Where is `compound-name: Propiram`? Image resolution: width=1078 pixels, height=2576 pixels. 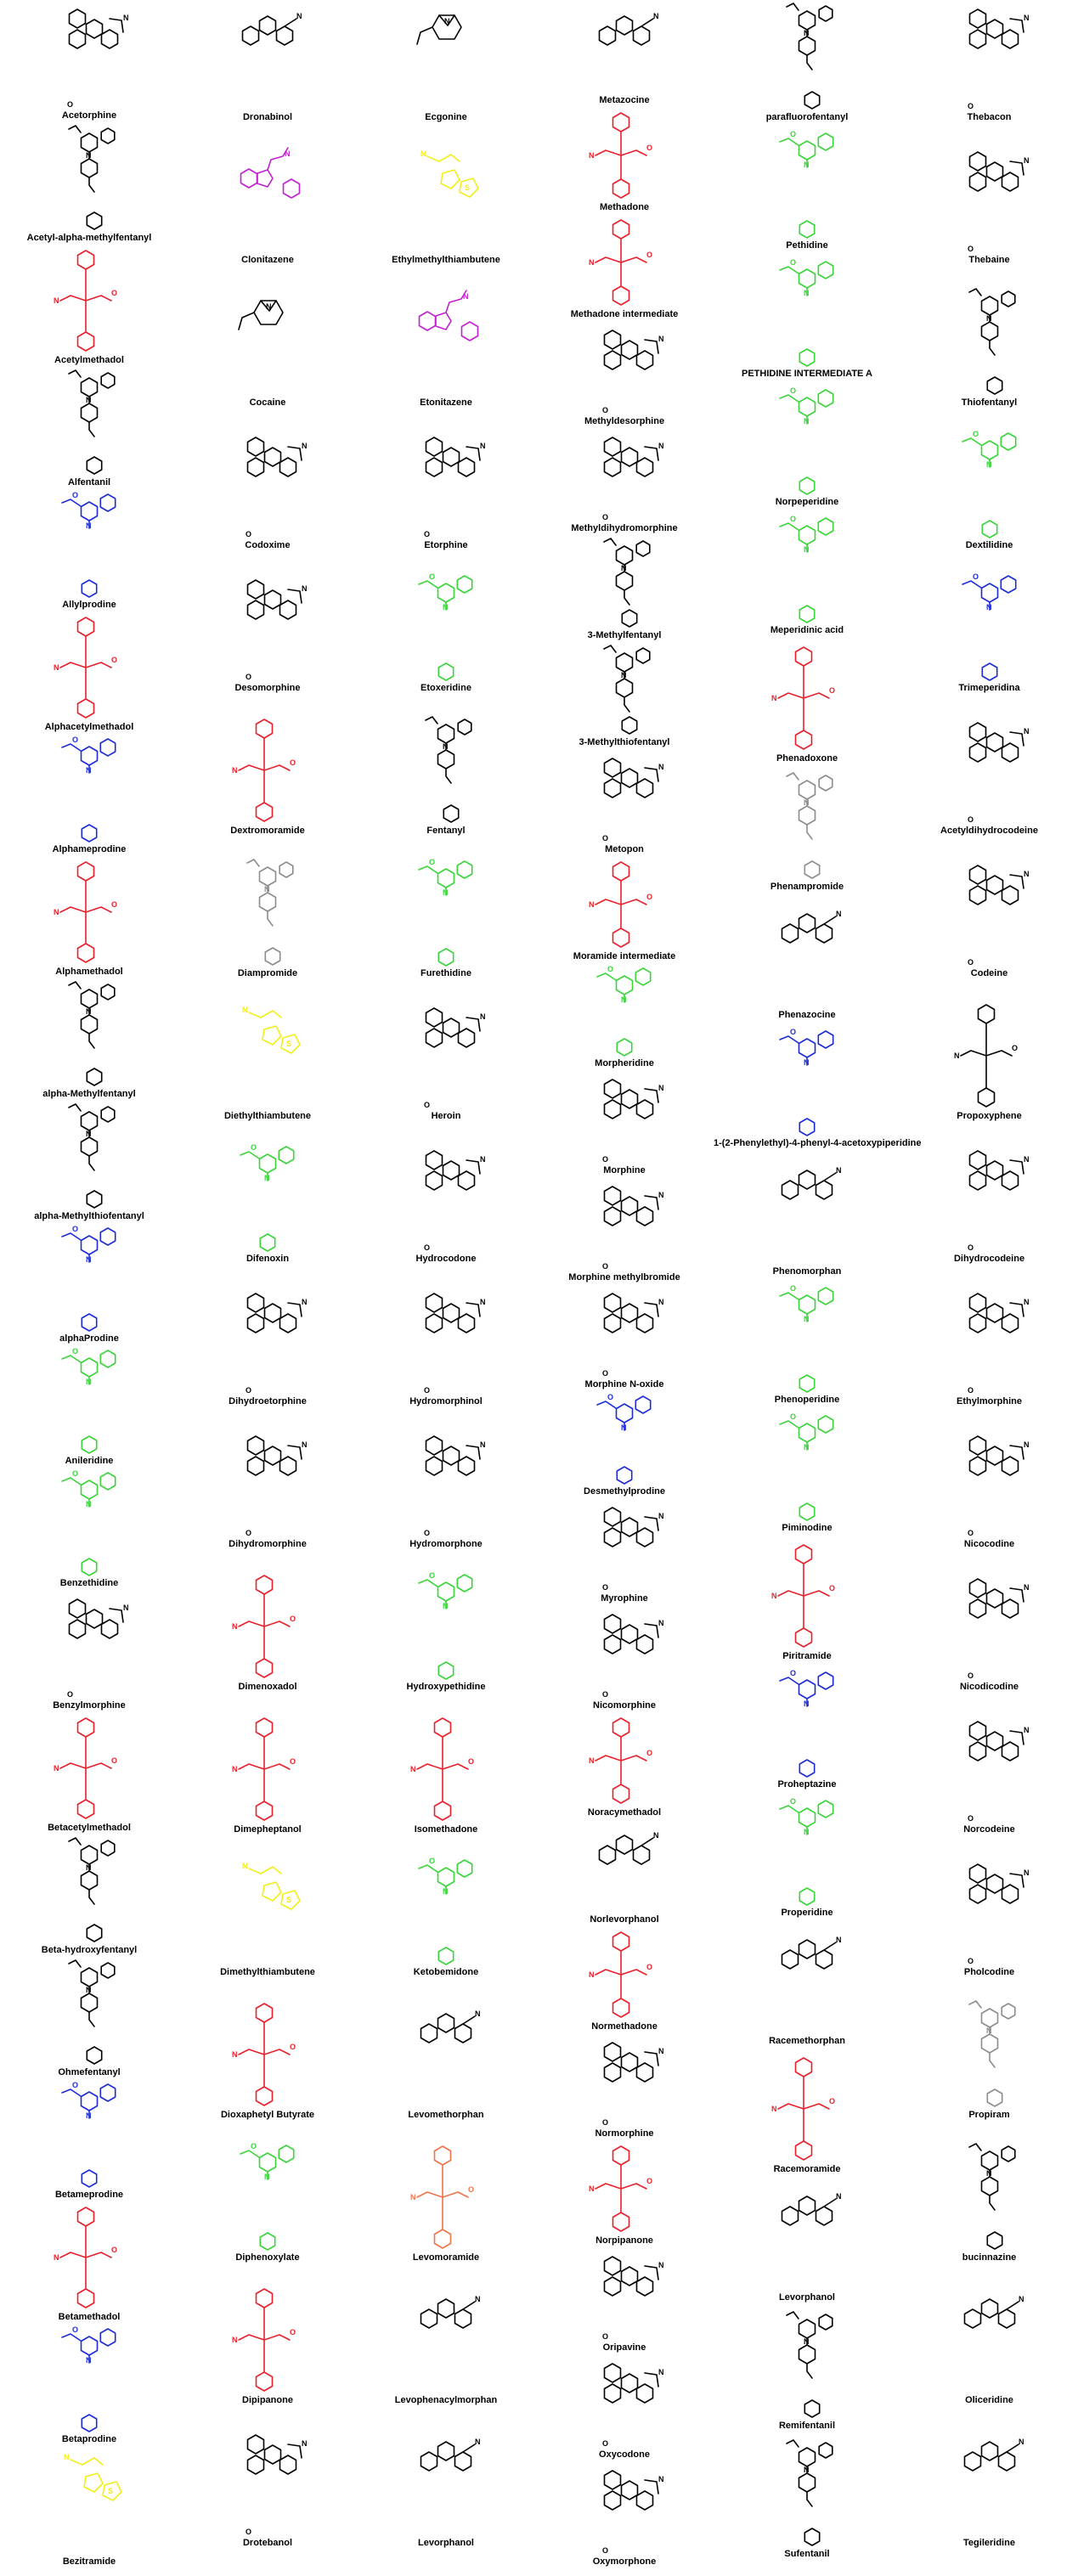
compound-name: Propiram is located at coordinates (989, 2115).